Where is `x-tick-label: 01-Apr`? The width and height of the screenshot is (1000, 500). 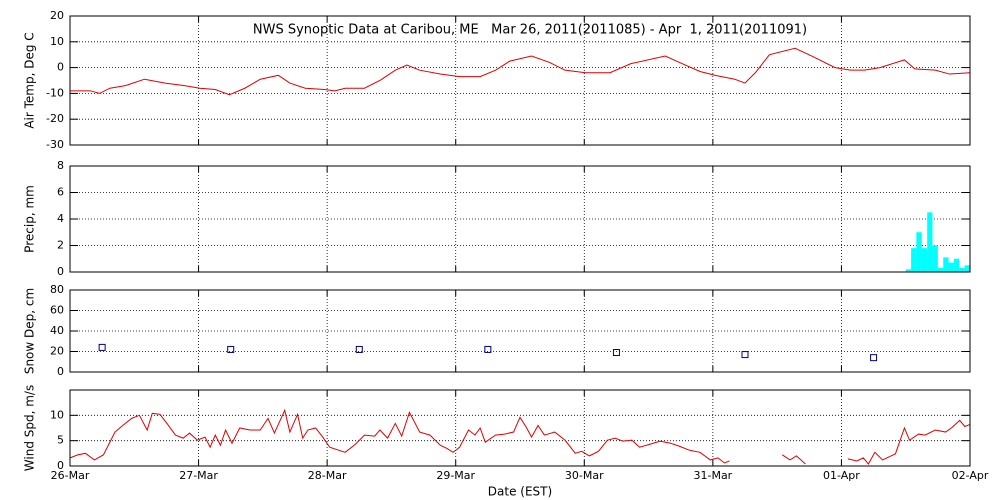 x-tick-label: 01-Apr is located at coordinates (841, 475).